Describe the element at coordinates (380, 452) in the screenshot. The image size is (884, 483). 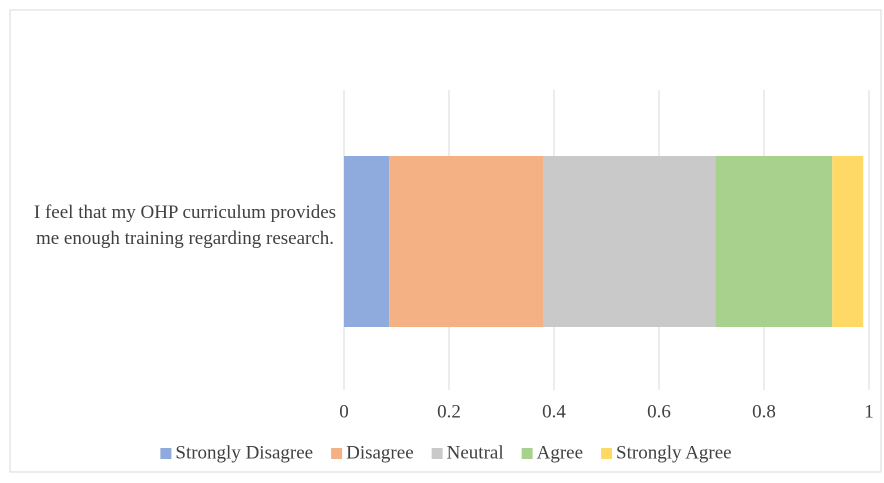
I see `legend-label: Disagree` at that location.